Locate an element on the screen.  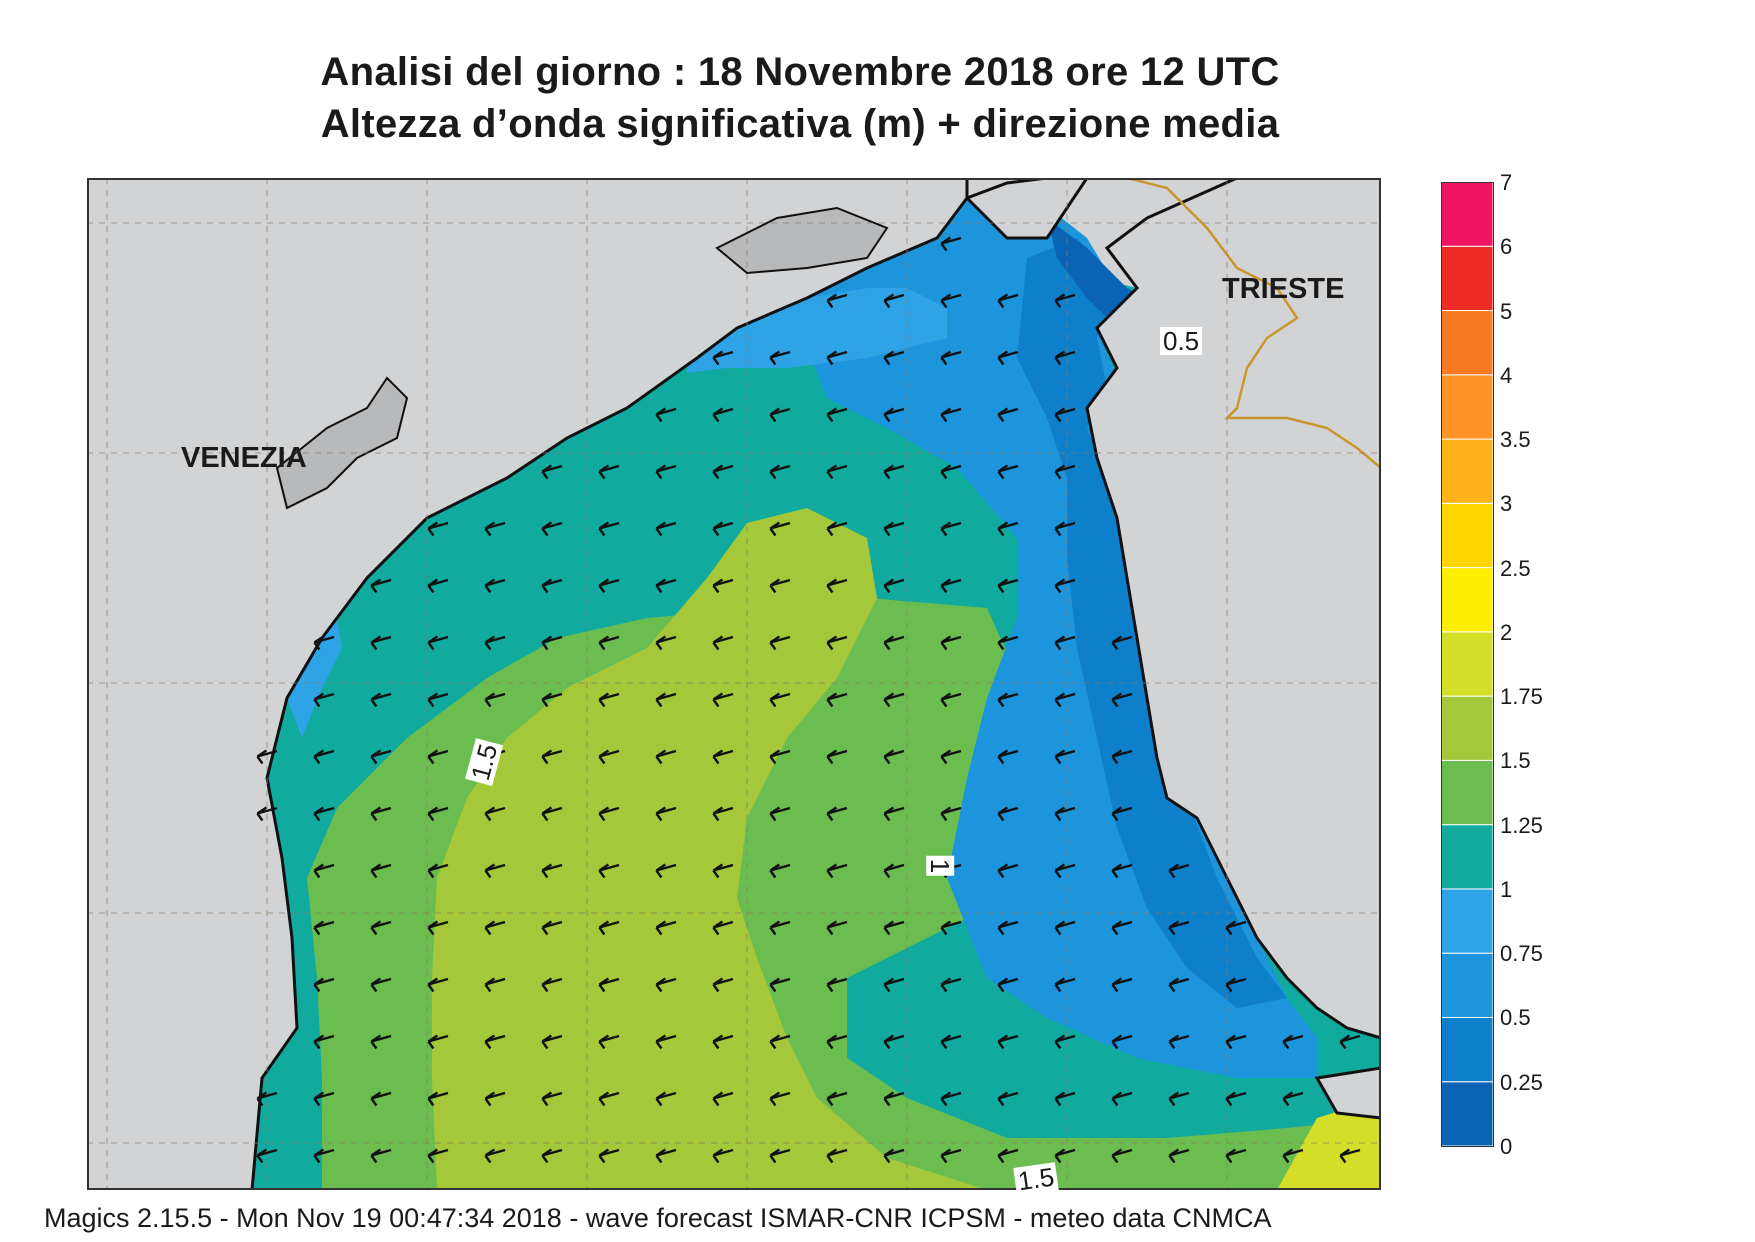
colorbar-tick-label: 1.5 is located at coordinates (1515, 761).